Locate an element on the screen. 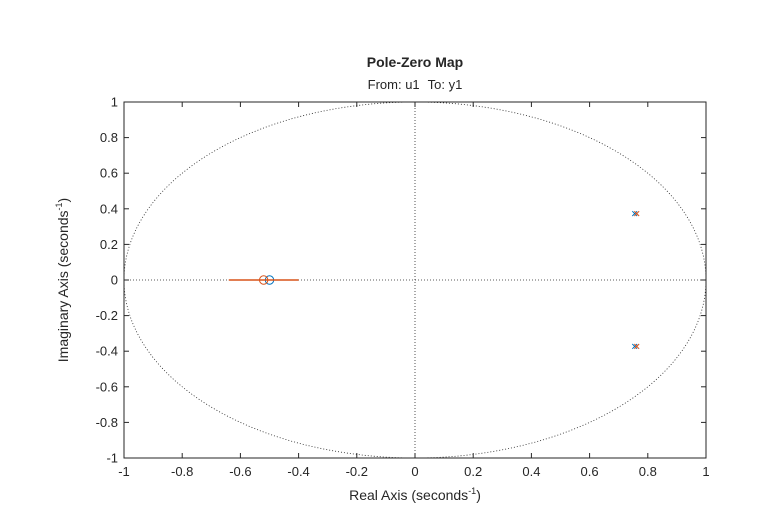 The width and height of the screenshot is (780, 520). x-axis-label-close: ) is located at coordinates (478, 495).